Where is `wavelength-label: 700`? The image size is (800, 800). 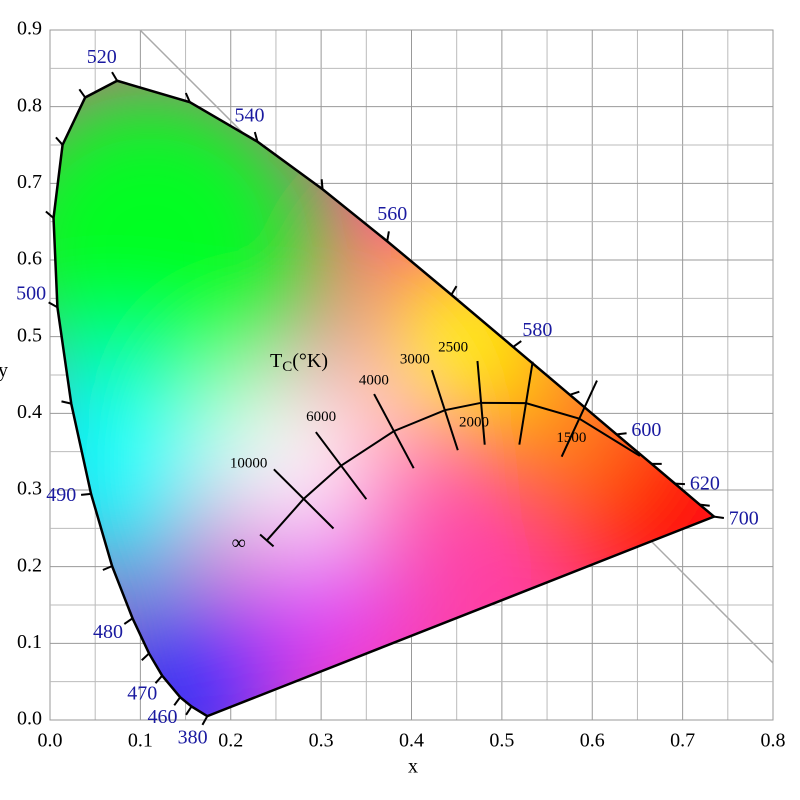
wavelength-label: 700 is located at coordinates (744, 519).